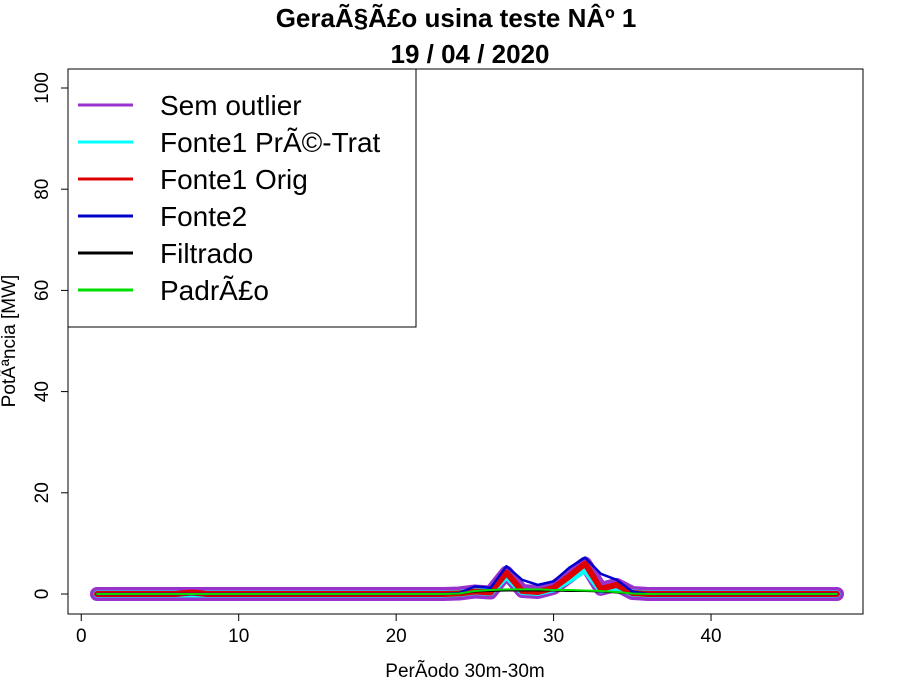  What do you see at coordinates (238, 636) in the screenshot?
I see `x-tick-label: 10` at bounding box center [238, 636].